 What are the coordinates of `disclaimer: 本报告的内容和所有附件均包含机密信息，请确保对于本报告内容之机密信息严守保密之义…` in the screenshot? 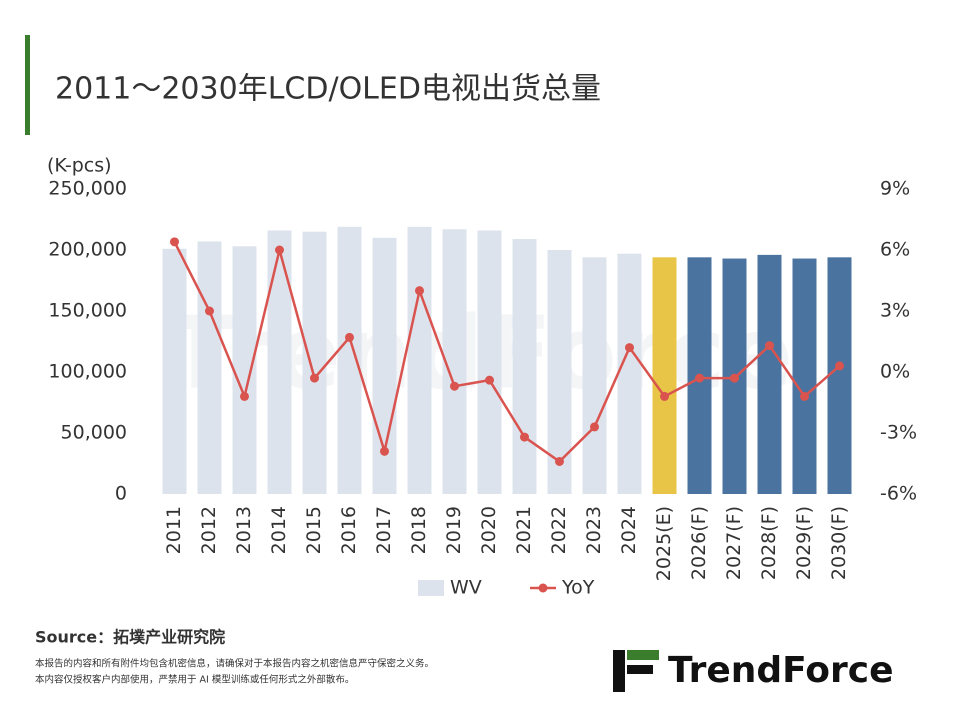 It's located at (234, 664).